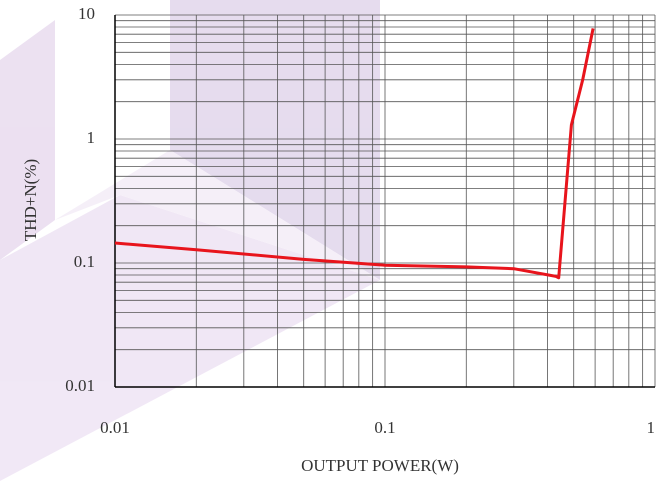 This screenshot has width=660, height=481. Describe the element at coordinates (380, 465) in the screenshot. I see `x-axis-label: OUTPUT POWER(W)` at that location.